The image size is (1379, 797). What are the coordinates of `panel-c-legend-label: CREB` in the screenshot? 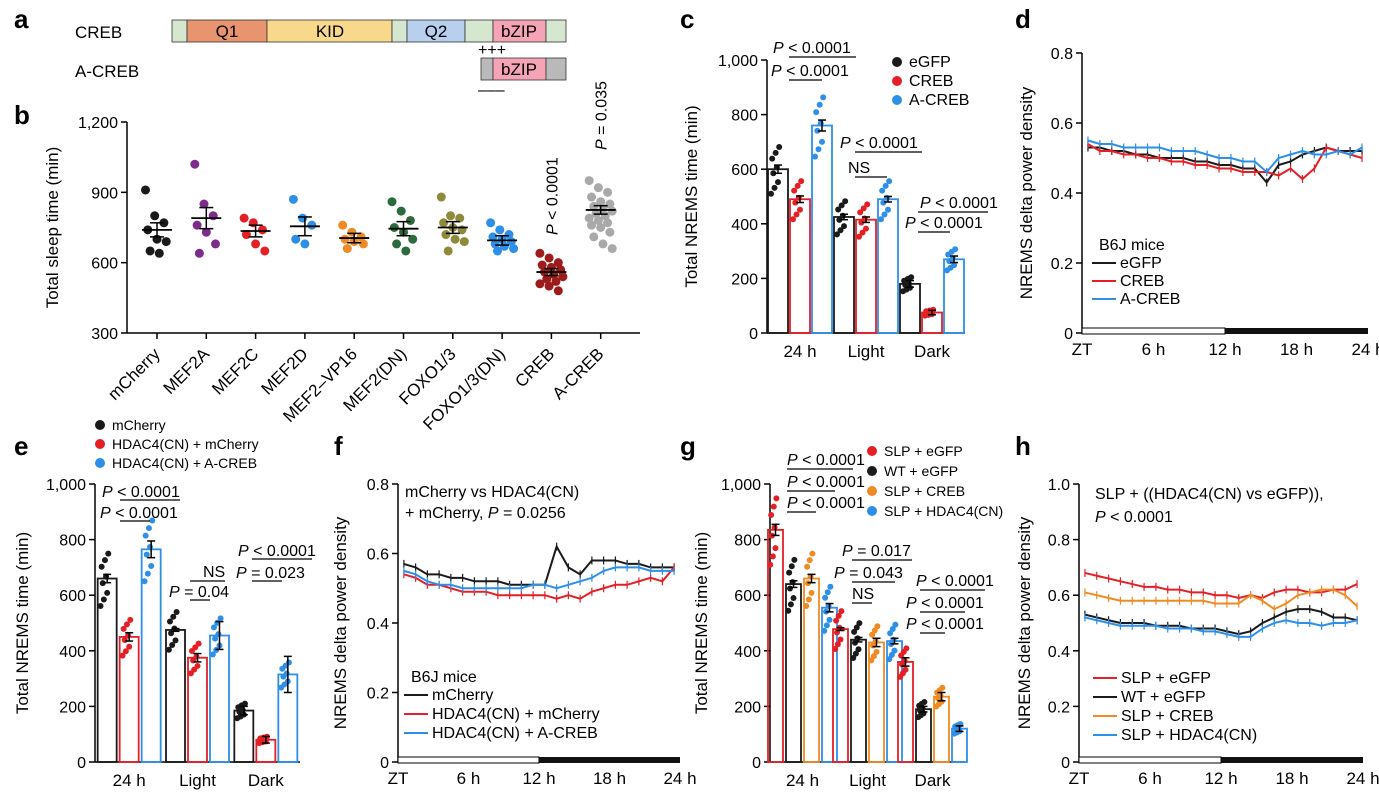 It's located at (931, 81).